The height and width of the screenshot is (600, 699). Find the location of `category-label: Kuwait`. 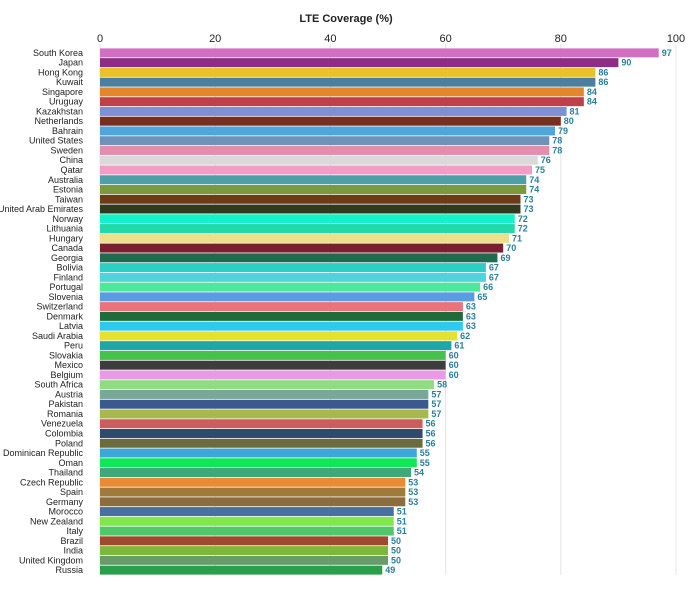

category-label: Kuwait is located at coordinates (70, 82).